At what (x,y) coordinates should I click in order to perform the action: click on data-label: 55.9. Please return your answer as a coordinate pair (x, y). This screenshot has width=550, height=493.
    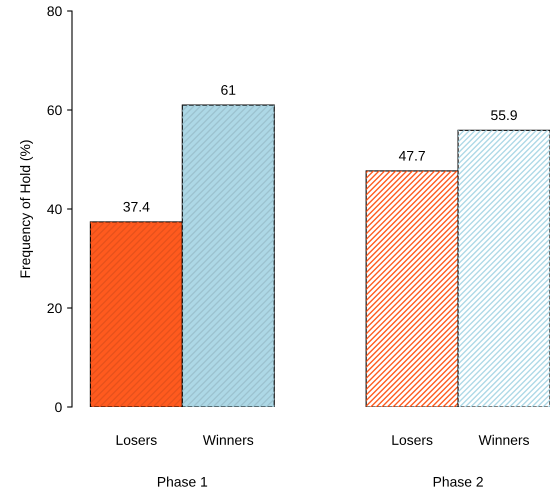
    Looking at the image, I should click on (504, 115).